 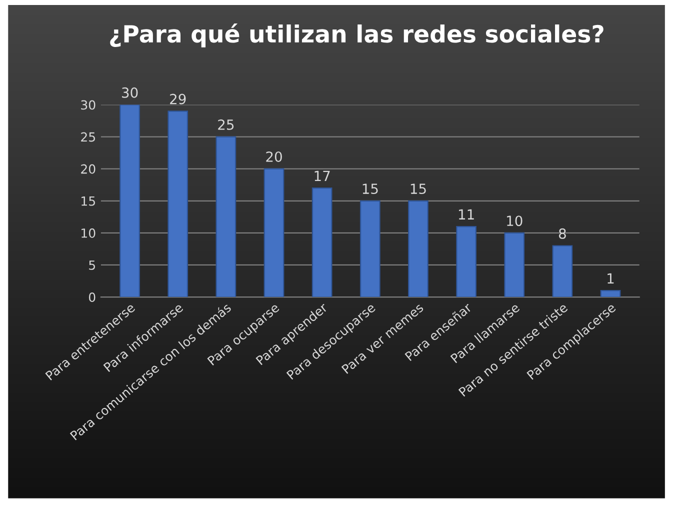 I want to click on chart-title: ¿Para qué utilizan las redes sociales?, so click(x=357, y=36).